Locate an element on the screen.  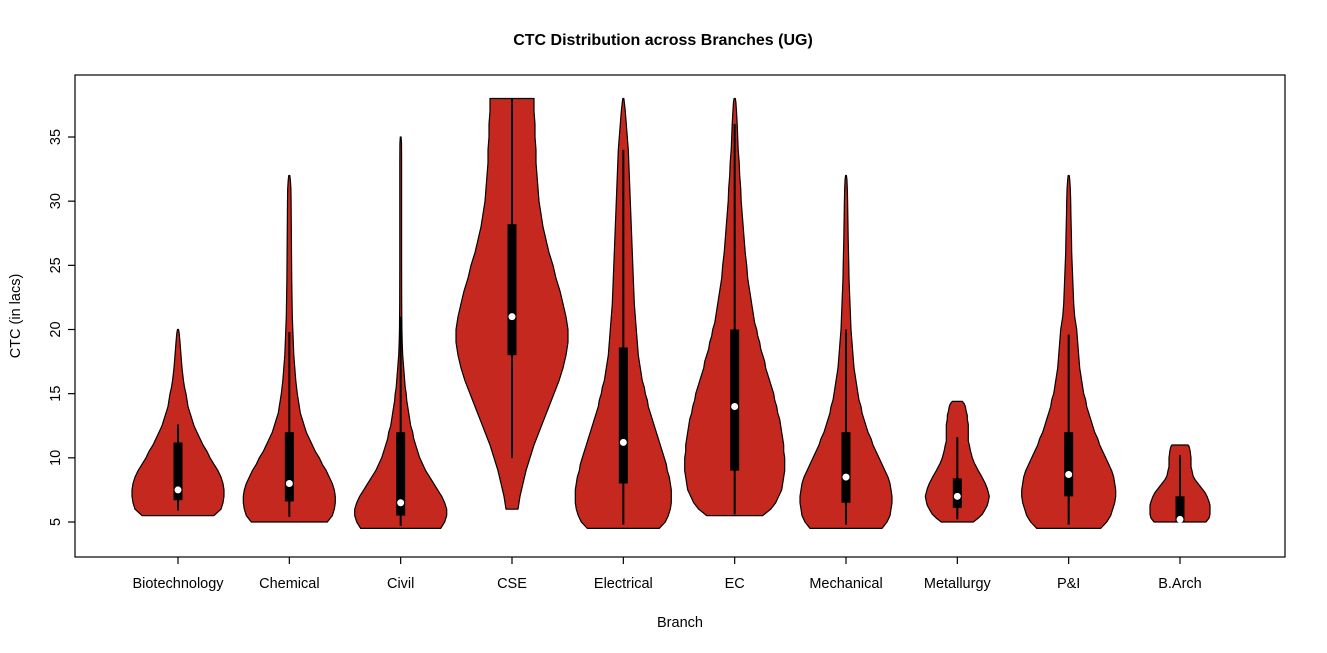
violin-b-arch is located at coordinates (1180, 483).